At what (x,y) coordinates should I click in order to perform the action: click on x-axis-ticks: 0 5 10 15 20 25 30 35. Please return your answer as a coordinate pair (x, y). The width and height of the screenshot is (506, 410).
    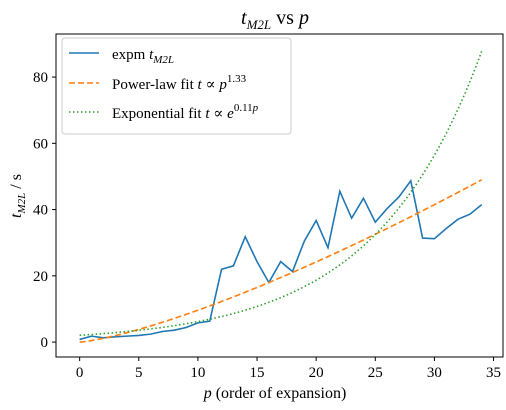
    Looking at the image, I should click on (288, 369).